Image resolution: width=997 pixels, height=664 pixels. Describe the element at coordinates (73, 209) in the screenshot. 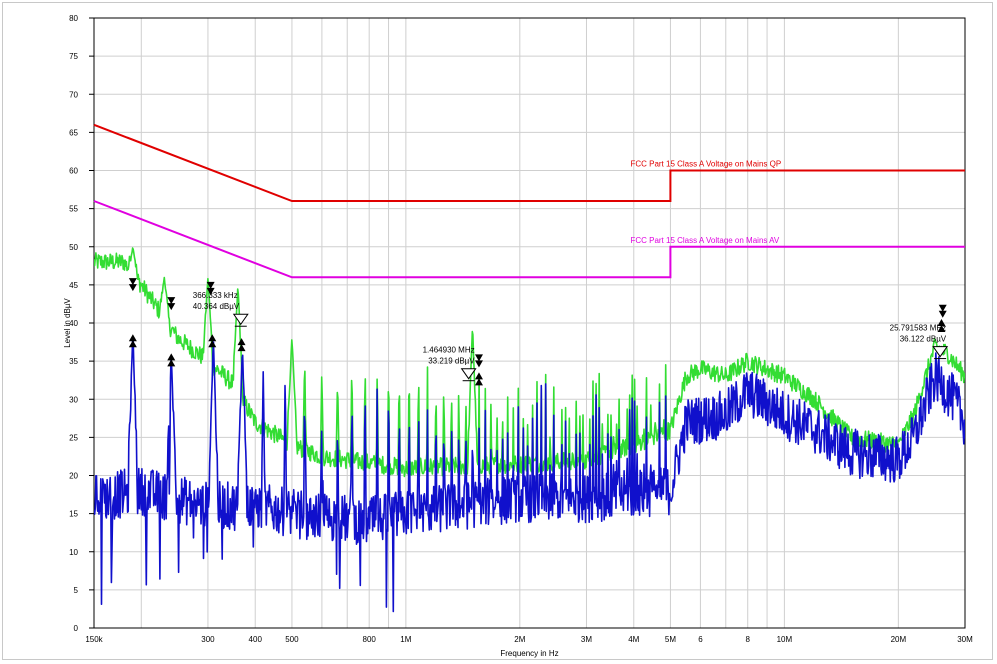

I see `y-tick-label: 55` at that location.